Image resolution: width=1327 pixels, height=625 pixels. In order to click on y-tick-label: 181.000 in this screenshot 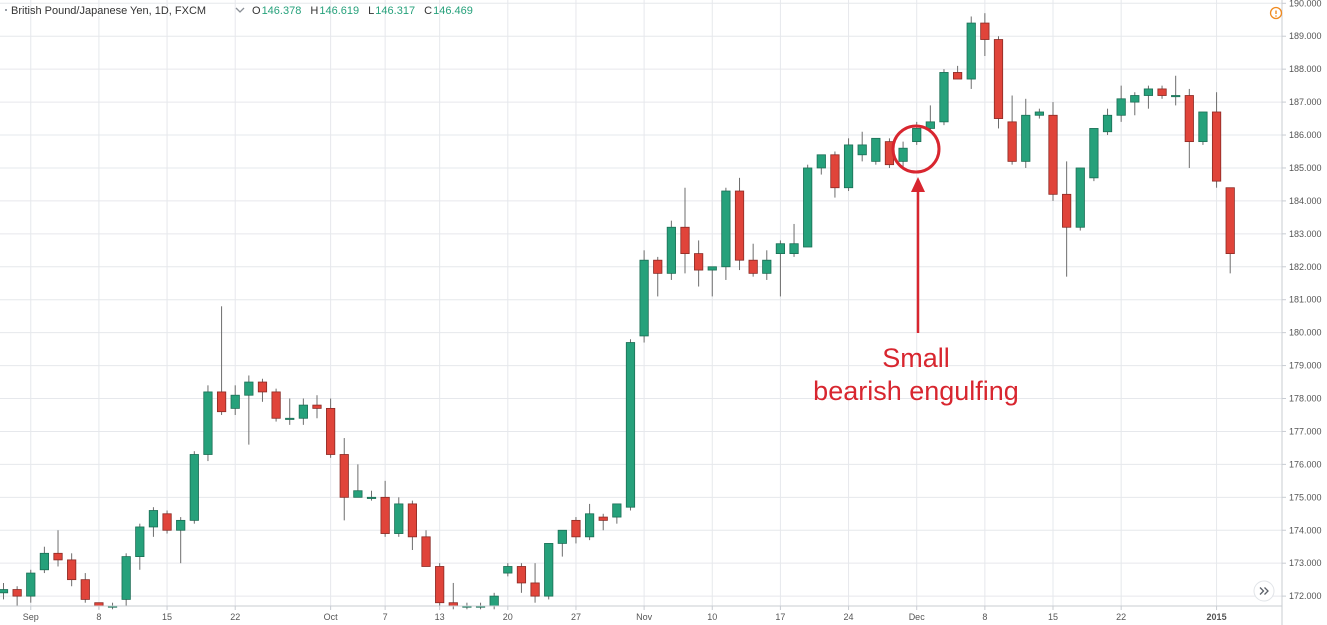, I will do `click(1305, 300)`.